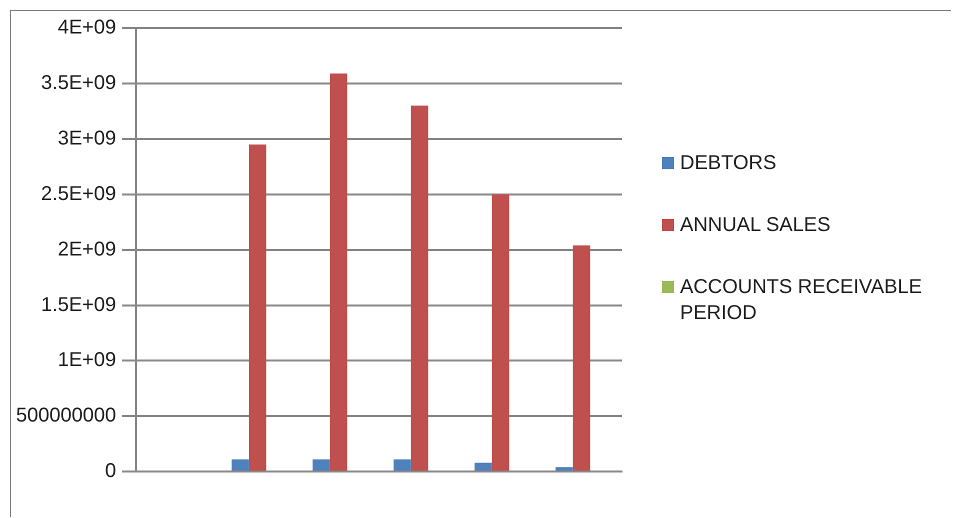  Describe the element at coordinates (110, 471) in the screenshot. I see `y-tick-label: 0` at that location.